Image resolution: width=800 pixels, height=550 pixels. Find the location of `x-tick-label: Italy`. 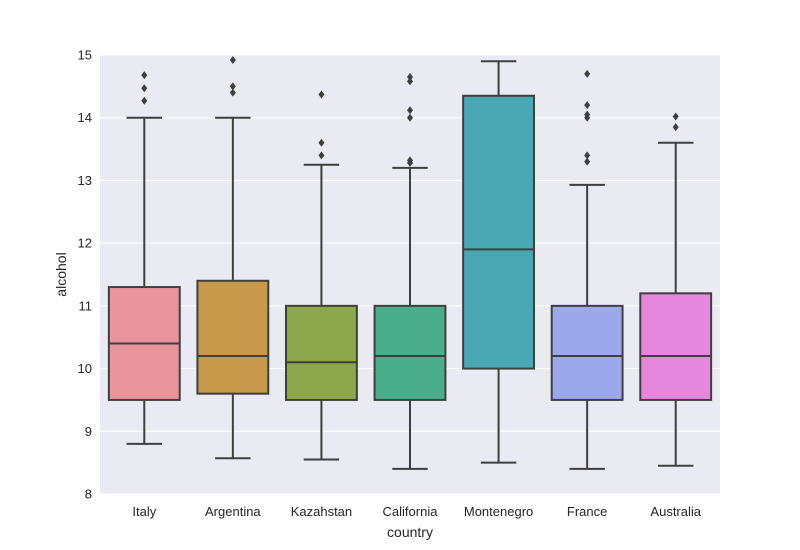

x-tick-label: Italy is located at coordinates (144, 511).